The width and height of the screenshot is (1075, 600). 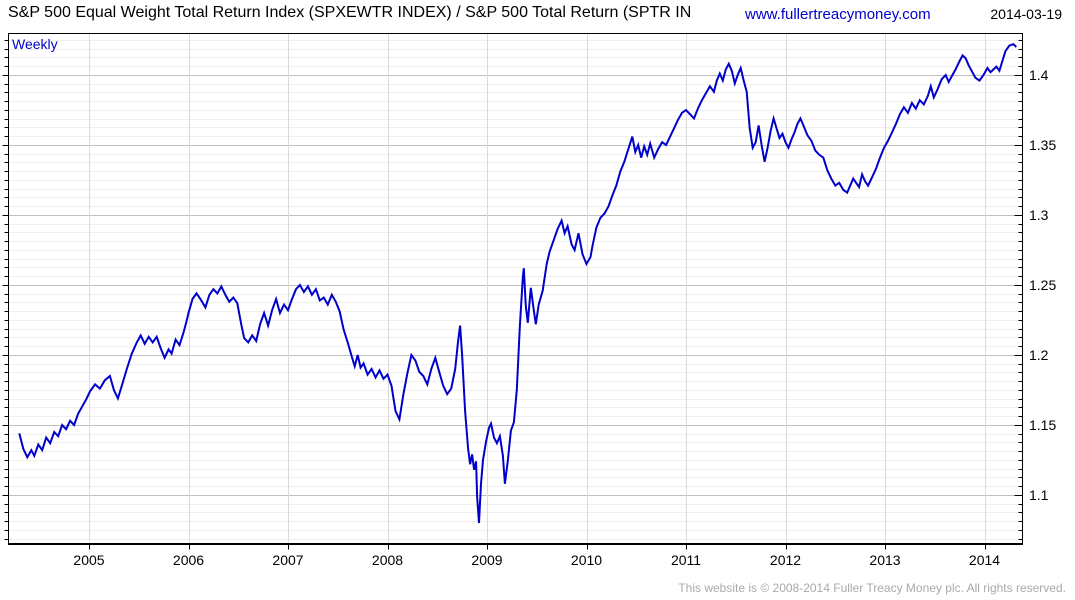 I want to click on y-axis-label: 1.35, so click(x=1042, y=145).